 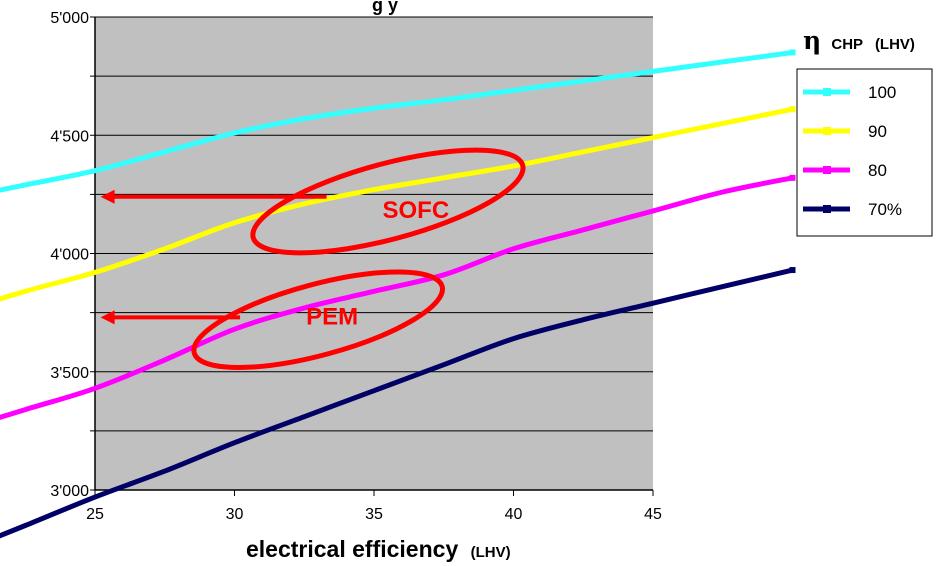 I want to click on x-tick-label: 25, so click(x=95, y=514).